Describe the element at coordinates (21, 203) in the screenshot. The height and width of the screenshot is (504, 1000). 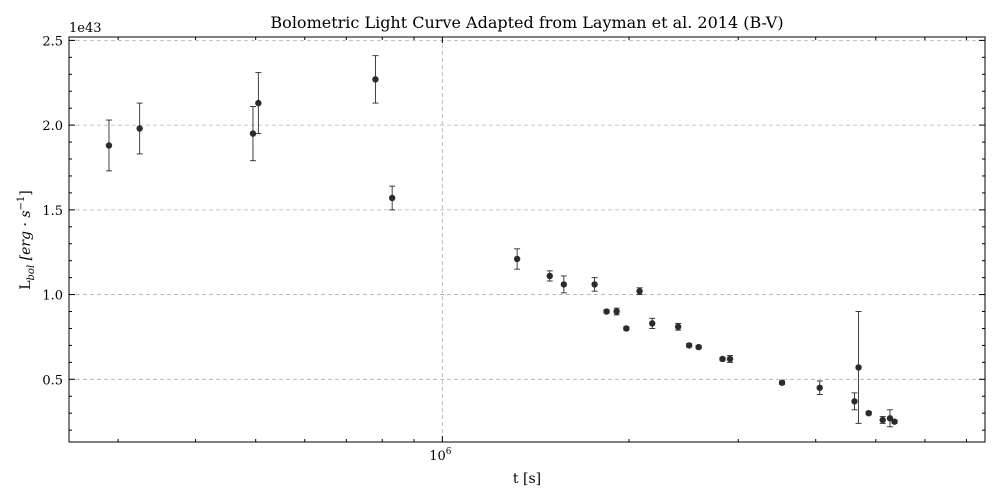
I see `y-axis-label-unit-exp: −1` at that location.